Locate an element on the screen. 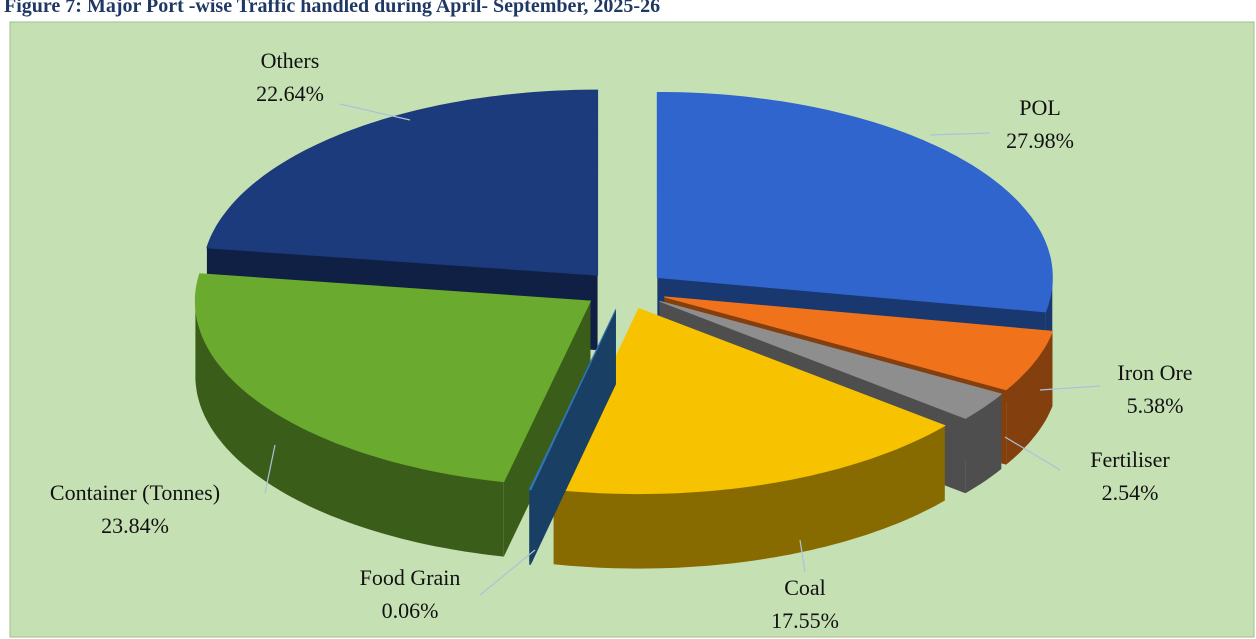  data-label-value: 5.38% is located at coordinates (1155, 405).